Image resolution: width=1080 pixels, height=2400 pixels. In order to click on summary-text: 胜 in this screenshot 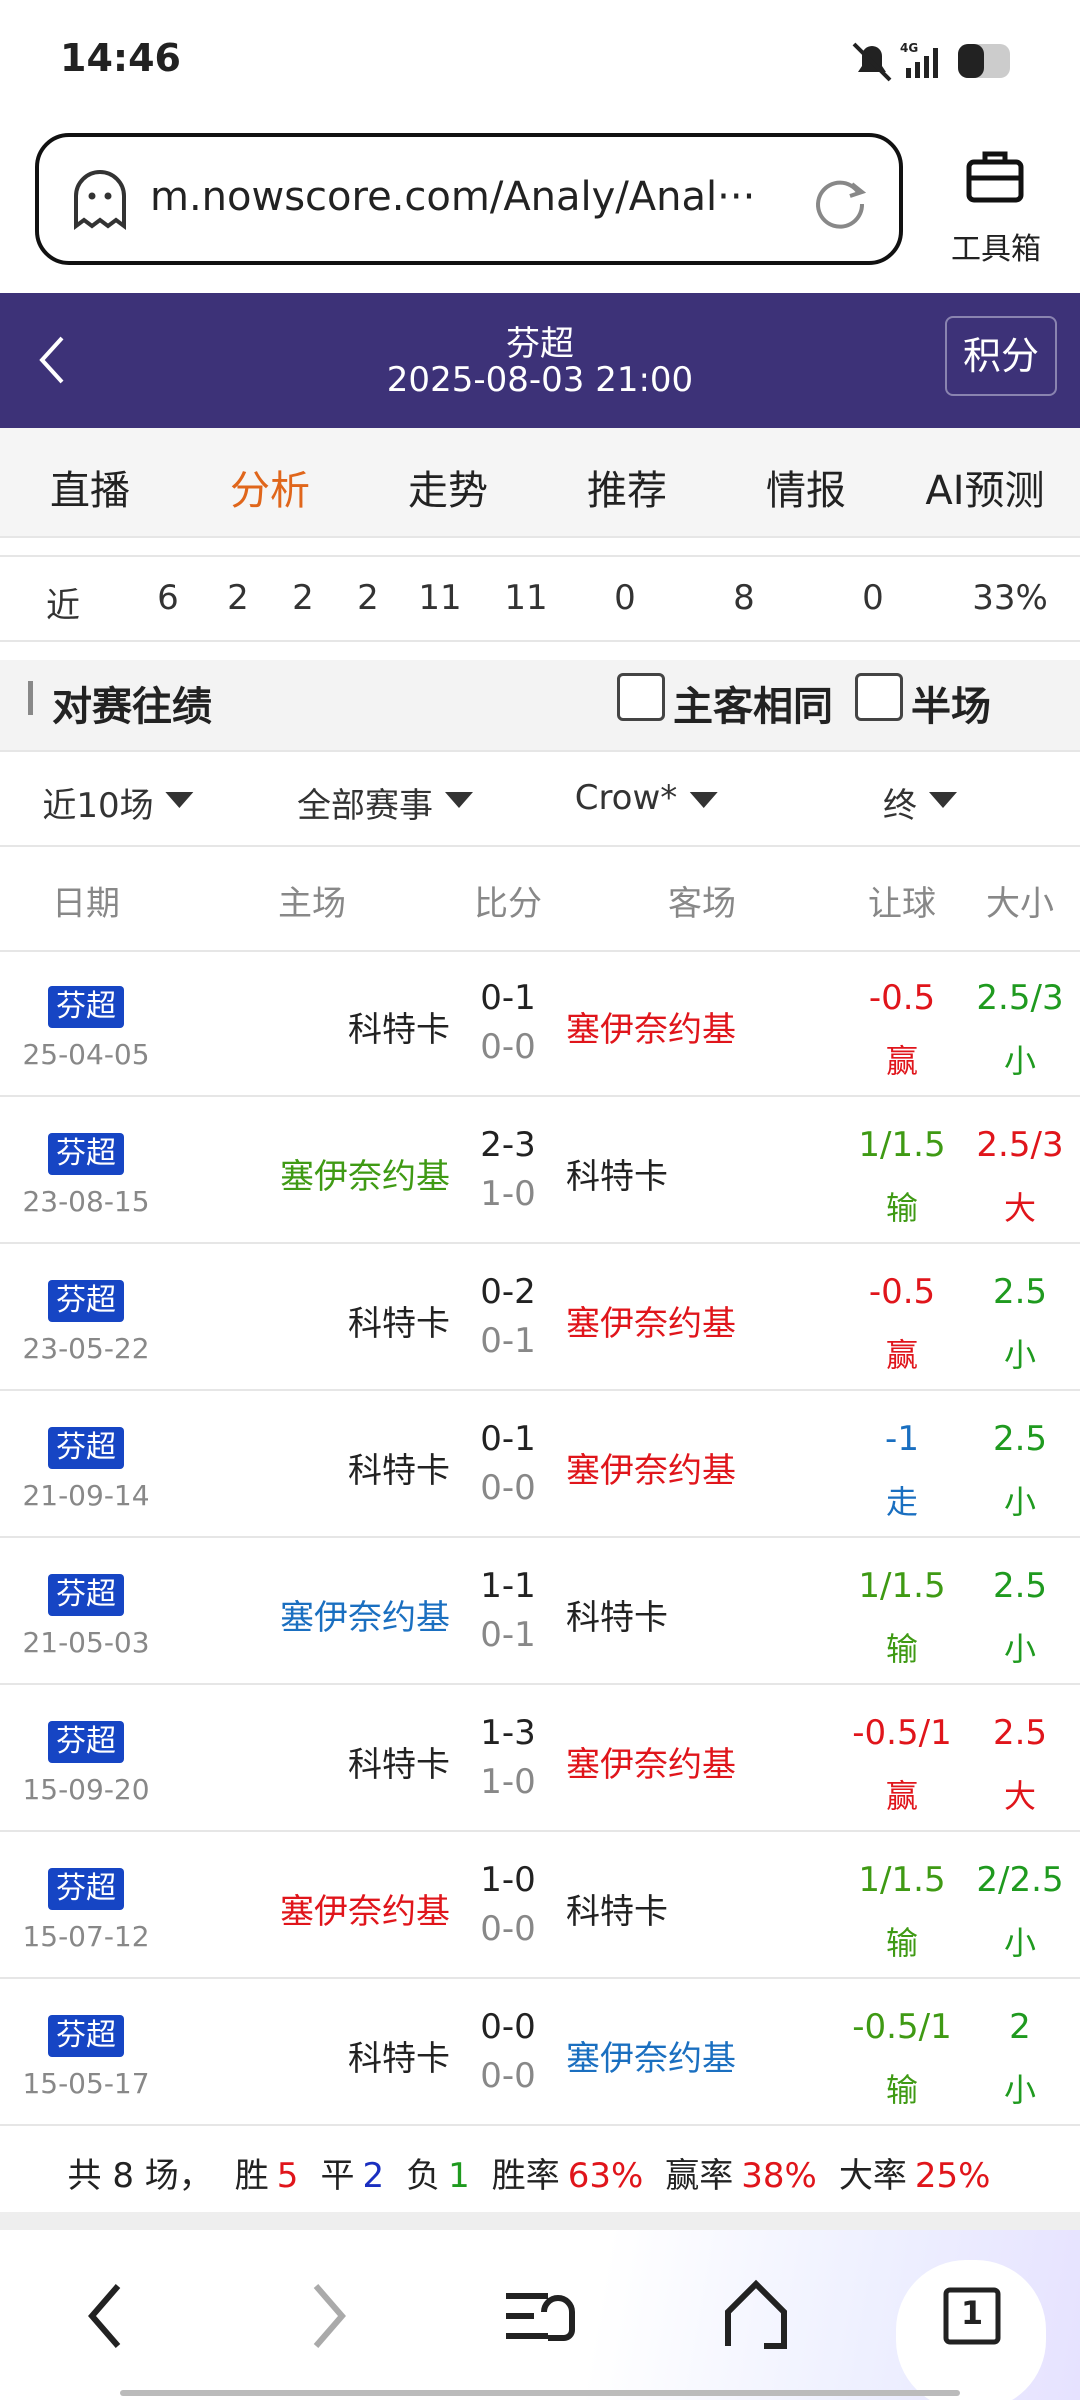, I will do `click(251, 2176)`.